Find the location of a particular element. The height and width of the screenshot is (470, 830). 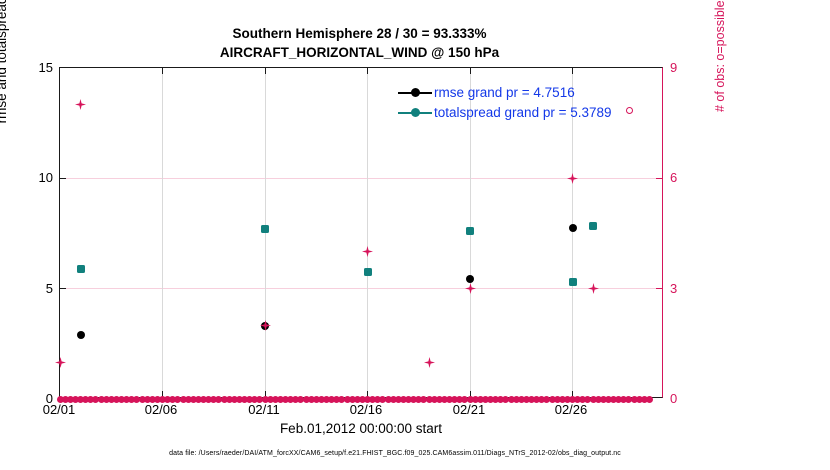

legend-item-rmse: rmse grand pr = 4.7516 is located at coordinates (523, 93).